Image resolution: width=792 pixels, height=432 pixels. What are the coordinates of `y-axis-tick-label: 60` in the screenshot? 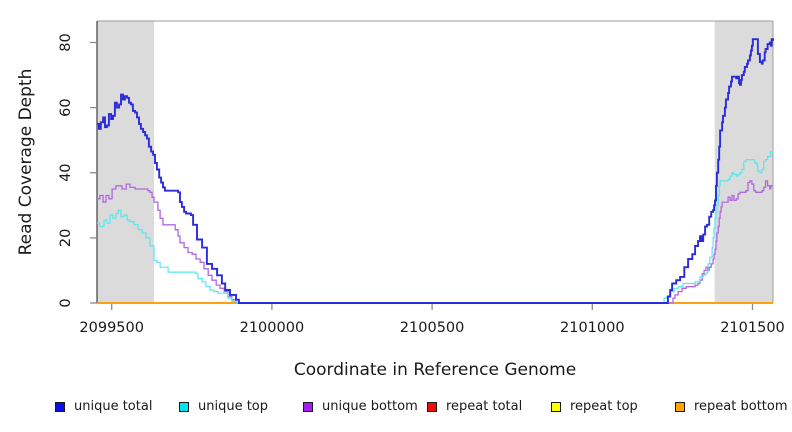 It's located at (66, 107).